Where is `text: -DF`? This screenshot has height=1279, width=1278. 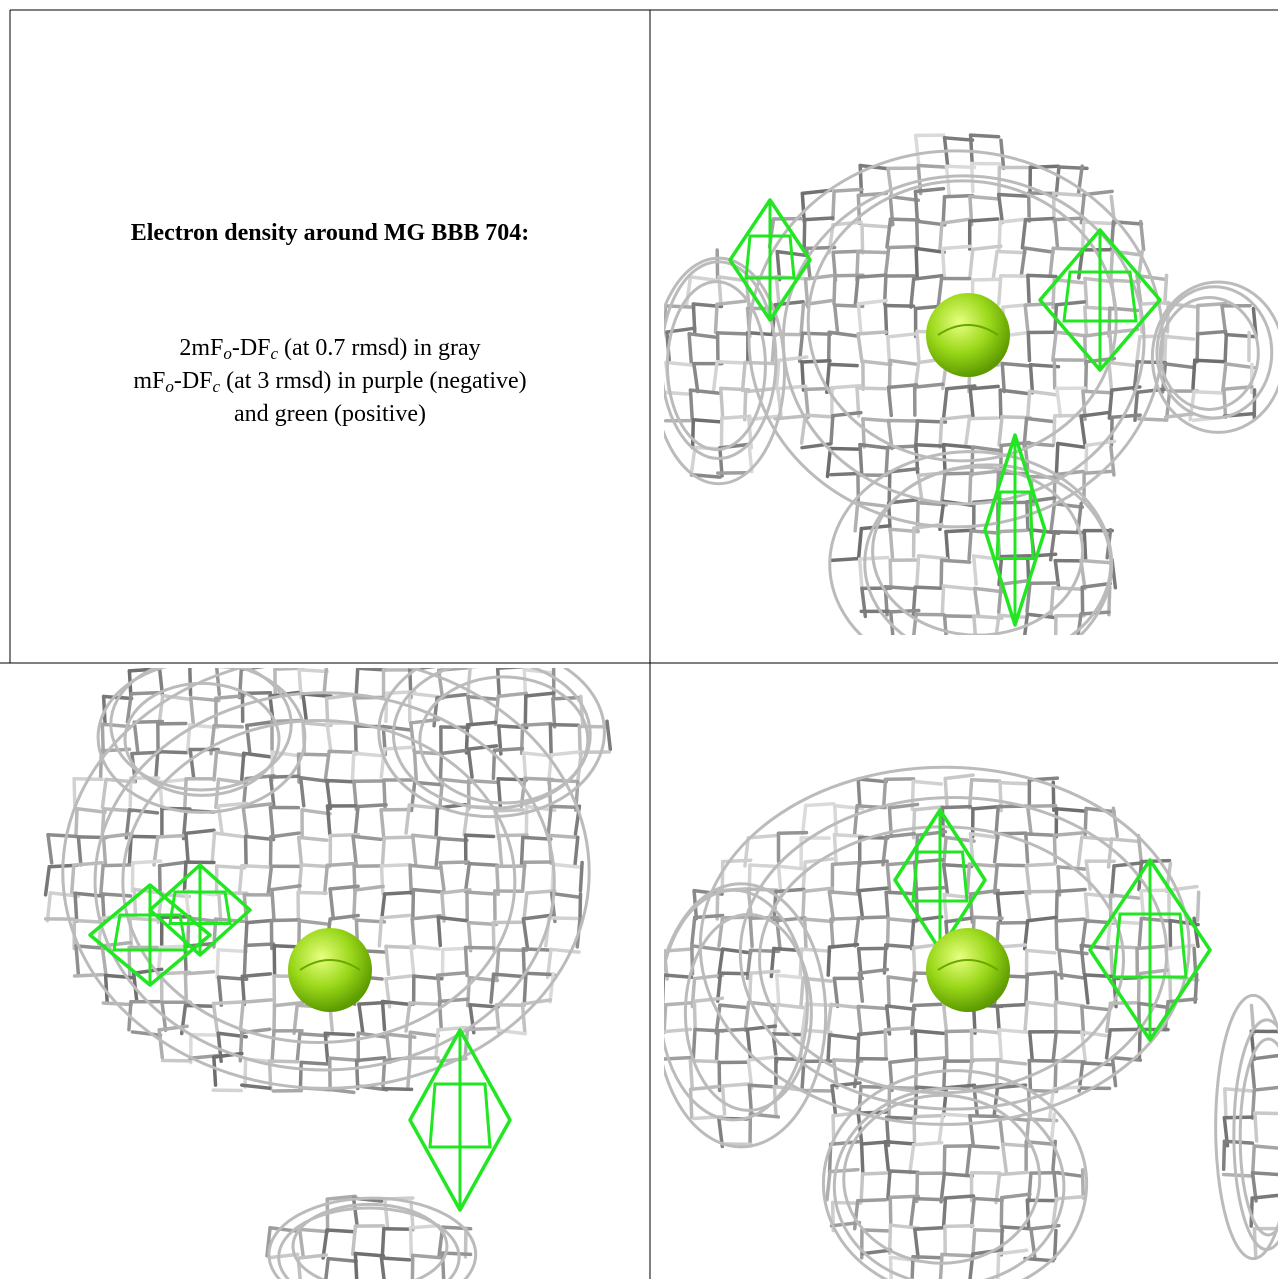
text: -DF is located at coordinates (193, 381).